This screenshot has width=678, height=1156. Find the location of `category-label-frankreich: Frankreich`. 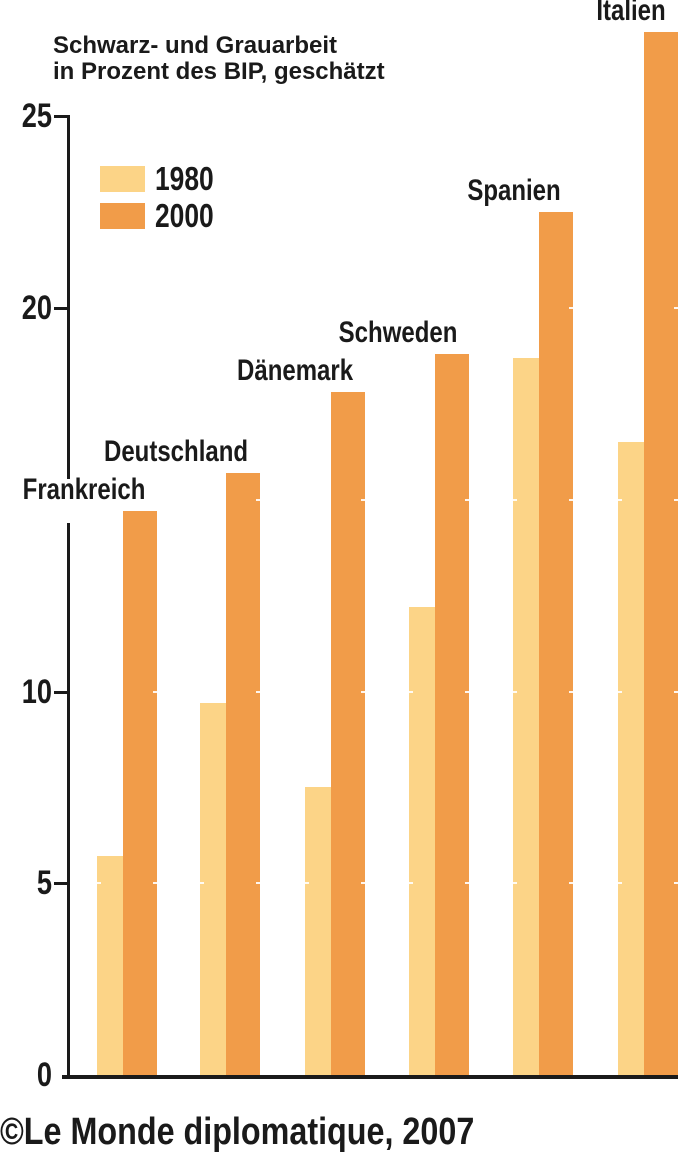

category-label-frankreich: Frankreich is located at coordinates (83, 489).